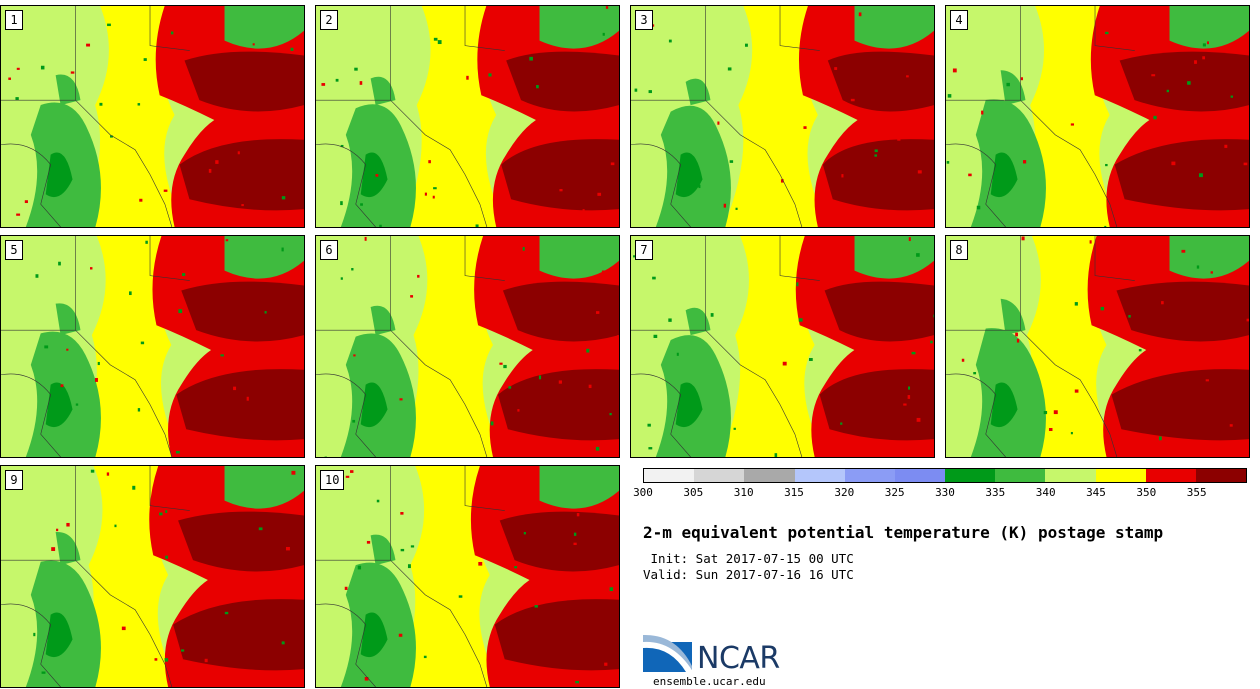  Describe the element at coordinates (1196, 492) in the screenshot. I see `colorbar-tick-label: 355` at that location.